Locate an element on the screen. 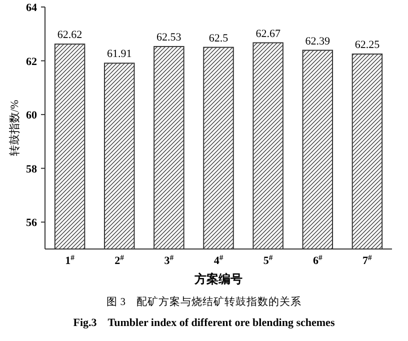  y-tick-label: 64 is located at coordinates (32, 8).